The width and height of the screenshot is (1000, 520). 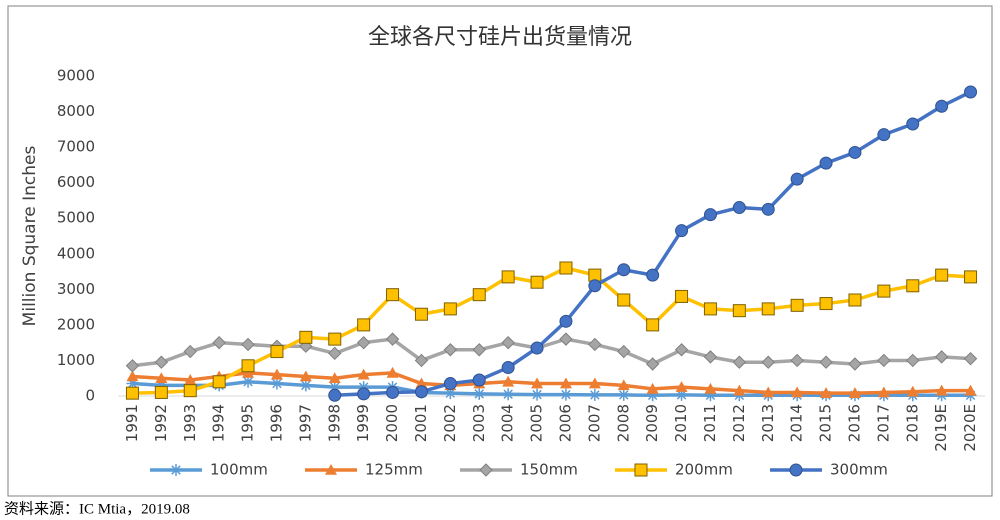 What do you see at coordinates (797, 423) in the screenshot?
I see `x-tick-label: 2014` at bounding box center [797, 423].